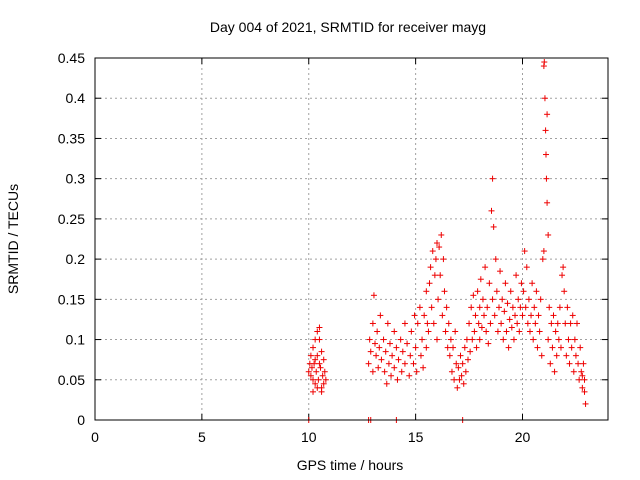  Describe the element at coordinates (202, 437) in the screenshot. I see `x-tick-label: 5` at that location.